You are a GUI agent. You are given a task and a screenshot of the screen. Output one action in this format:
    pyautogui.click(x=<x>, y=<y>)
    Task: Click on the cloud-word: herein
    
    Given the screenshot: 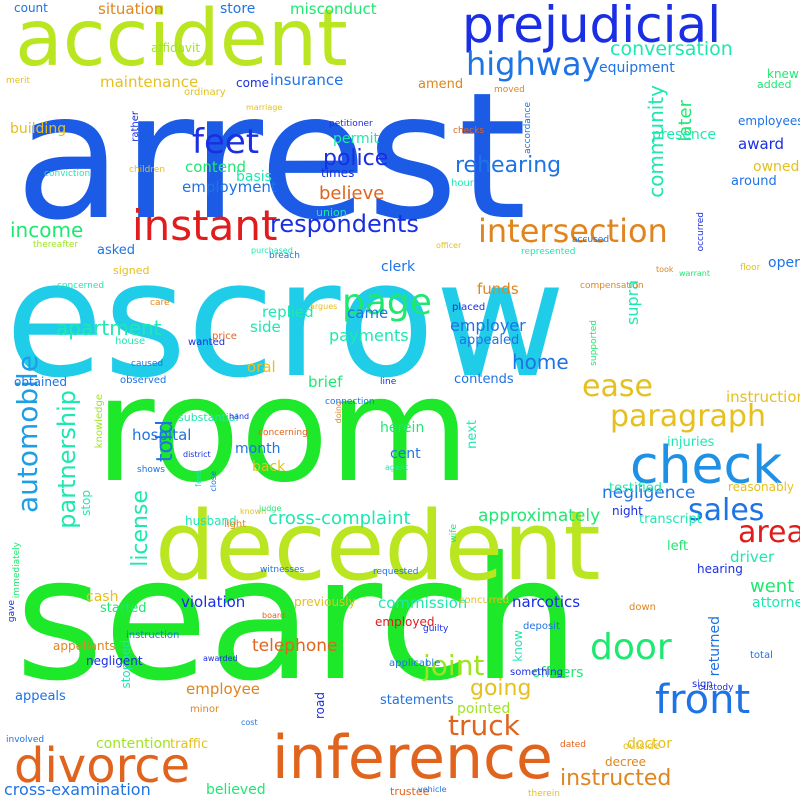 What is the action you would take?
    pyautogui.click(x=402, y=428)
    